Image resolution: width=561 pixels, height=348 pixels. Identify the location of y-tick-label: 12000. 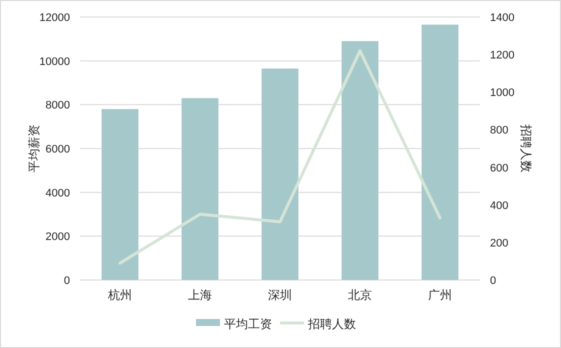
(54, 18).